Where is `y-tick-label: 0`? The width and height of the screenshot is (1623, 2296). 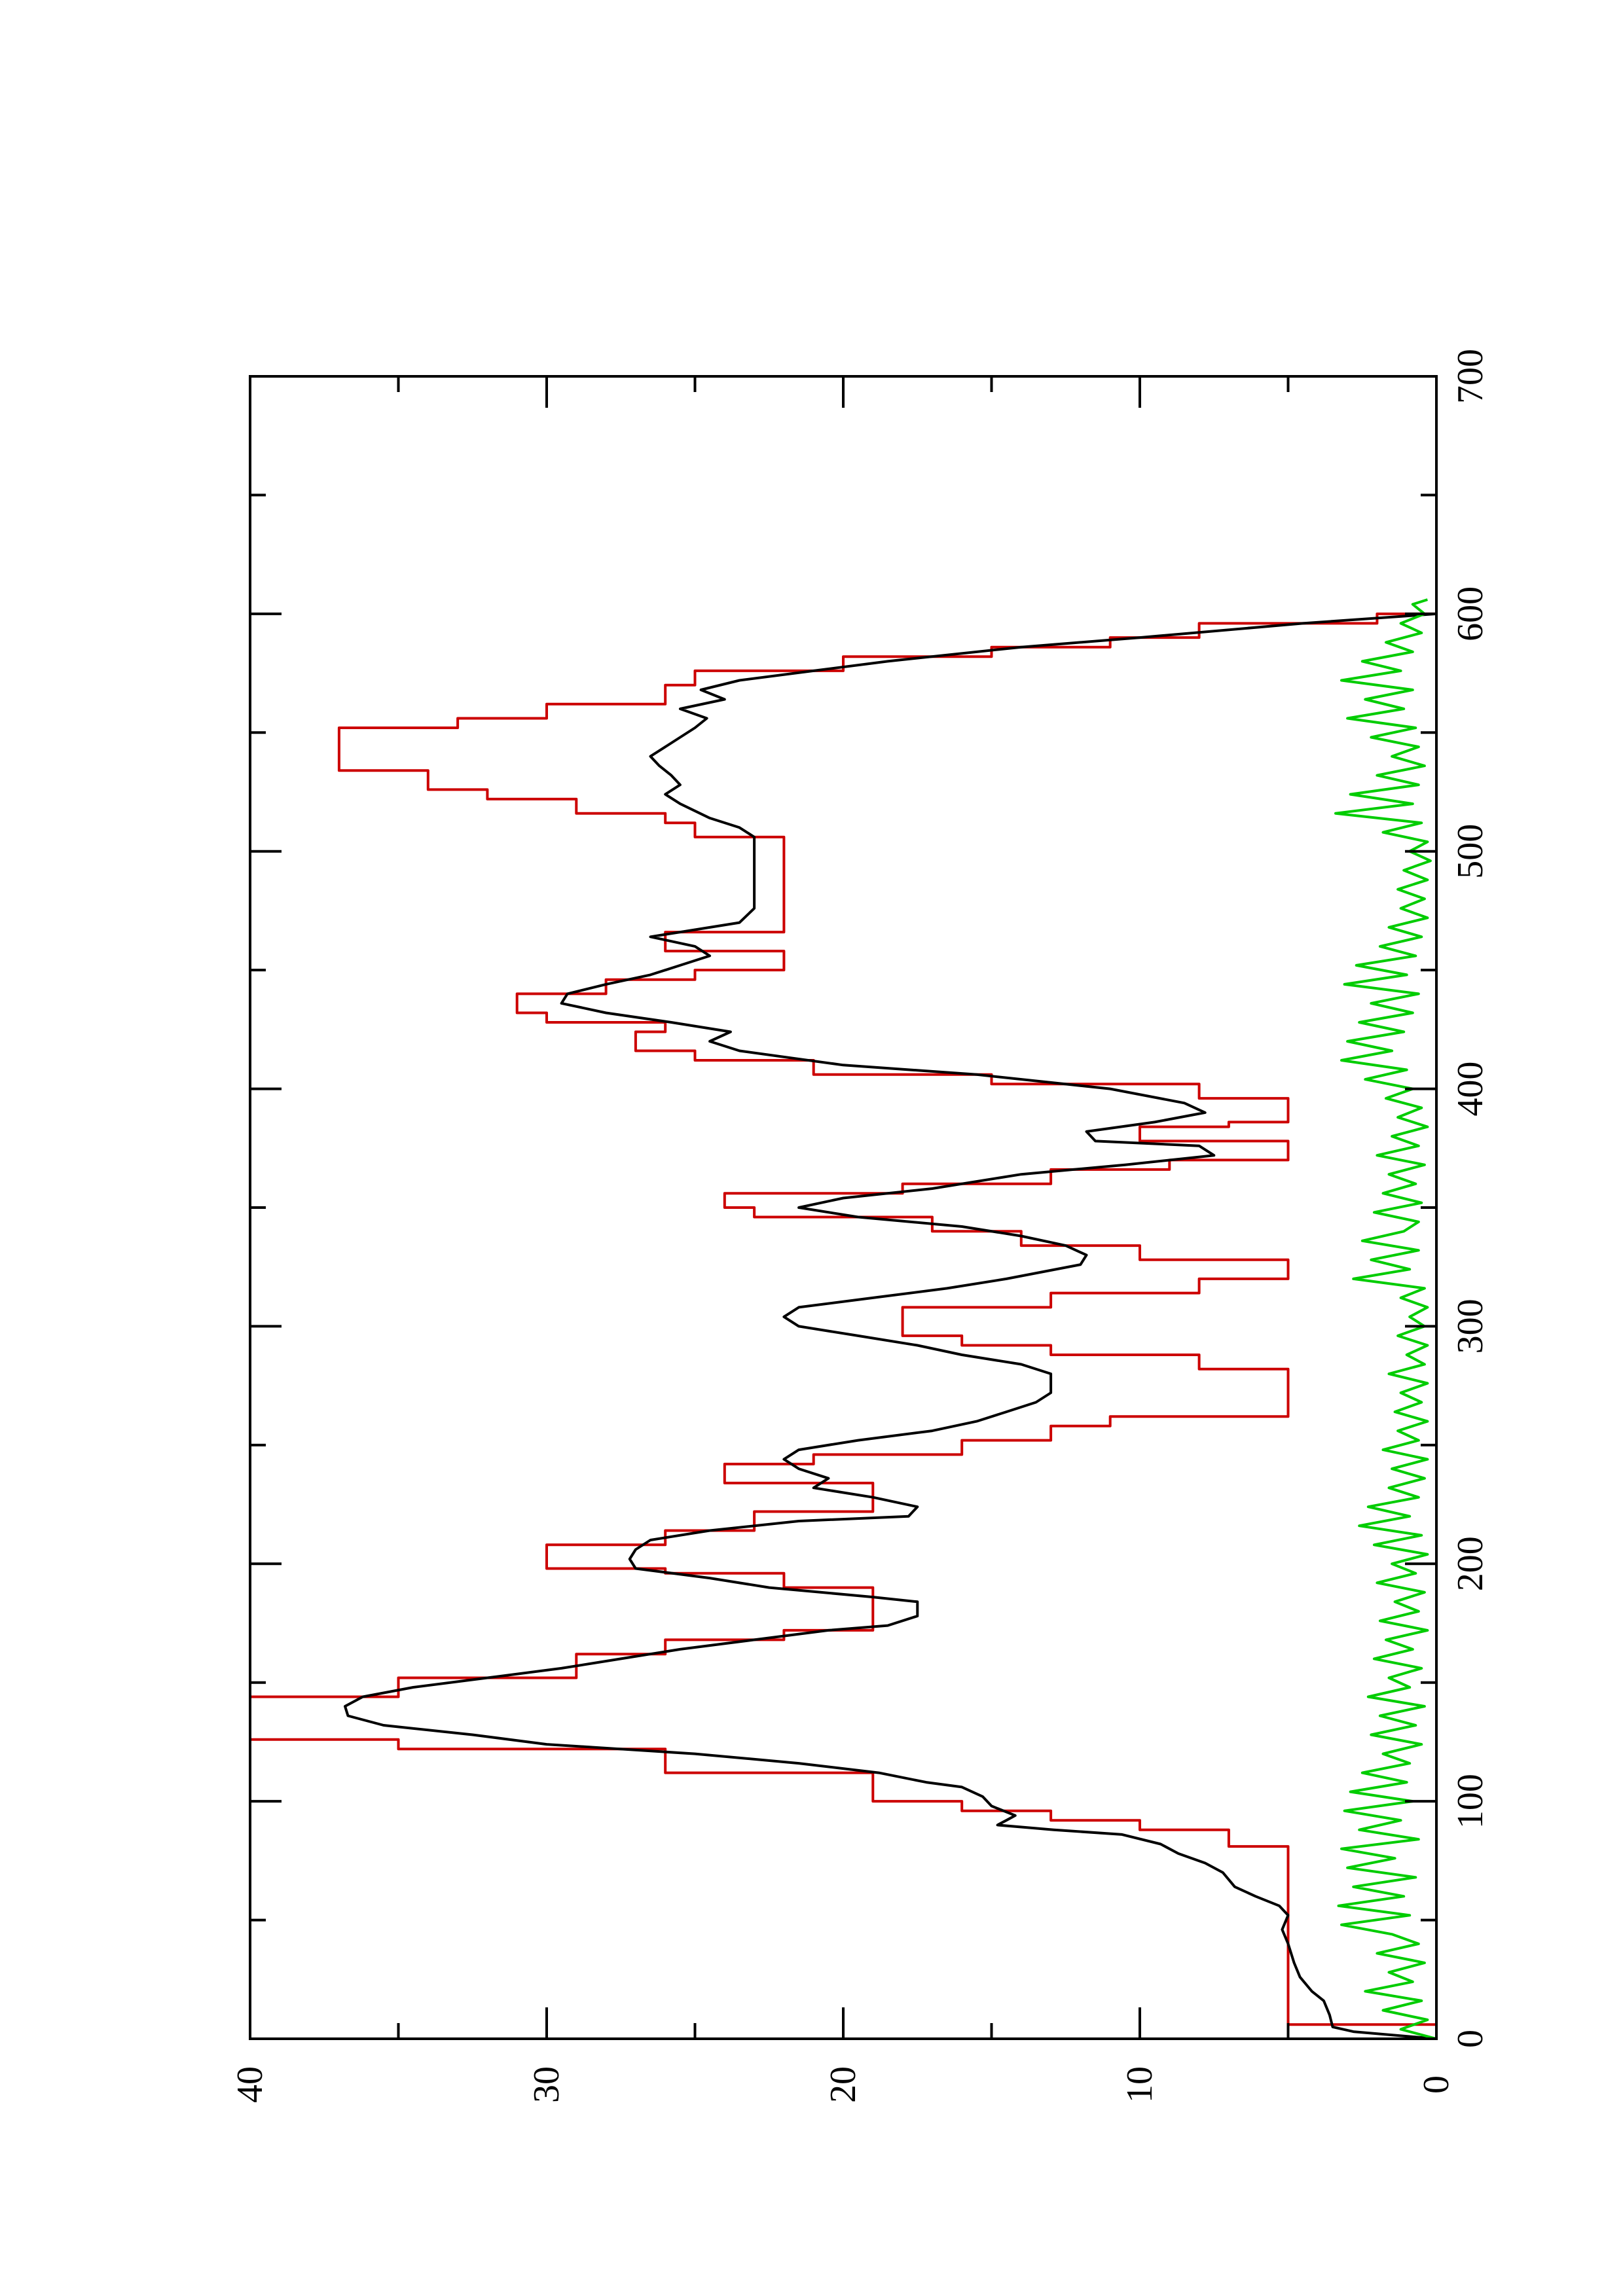 y-tick-label: 0 is located at coordinates (1436, 2084).